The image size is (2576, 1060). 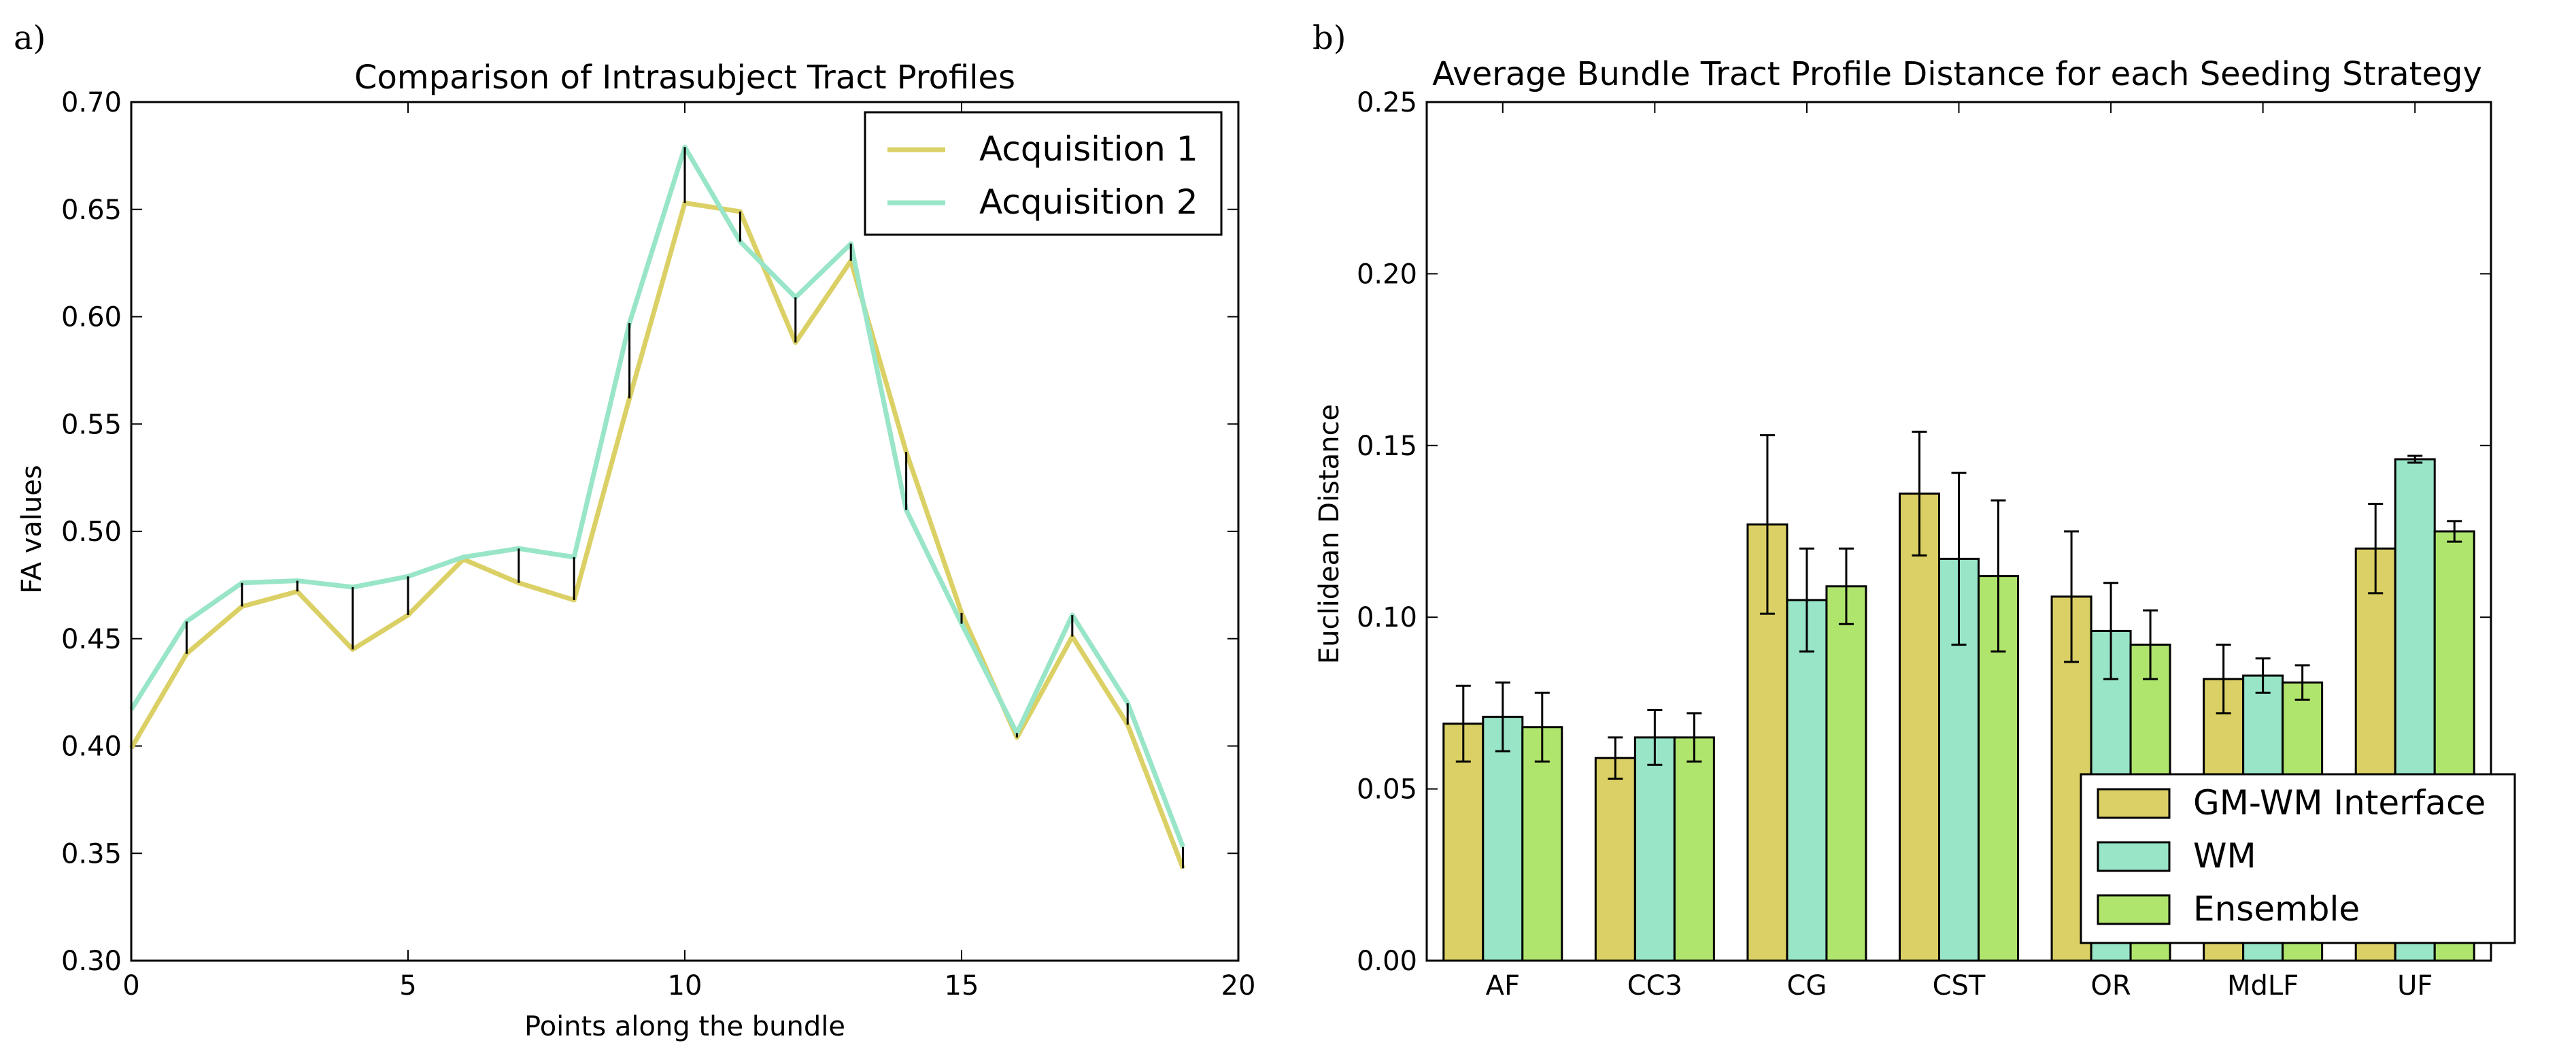 I want to click on panel-b-ytick-label: 0.25, so click(x=1387, y=102).